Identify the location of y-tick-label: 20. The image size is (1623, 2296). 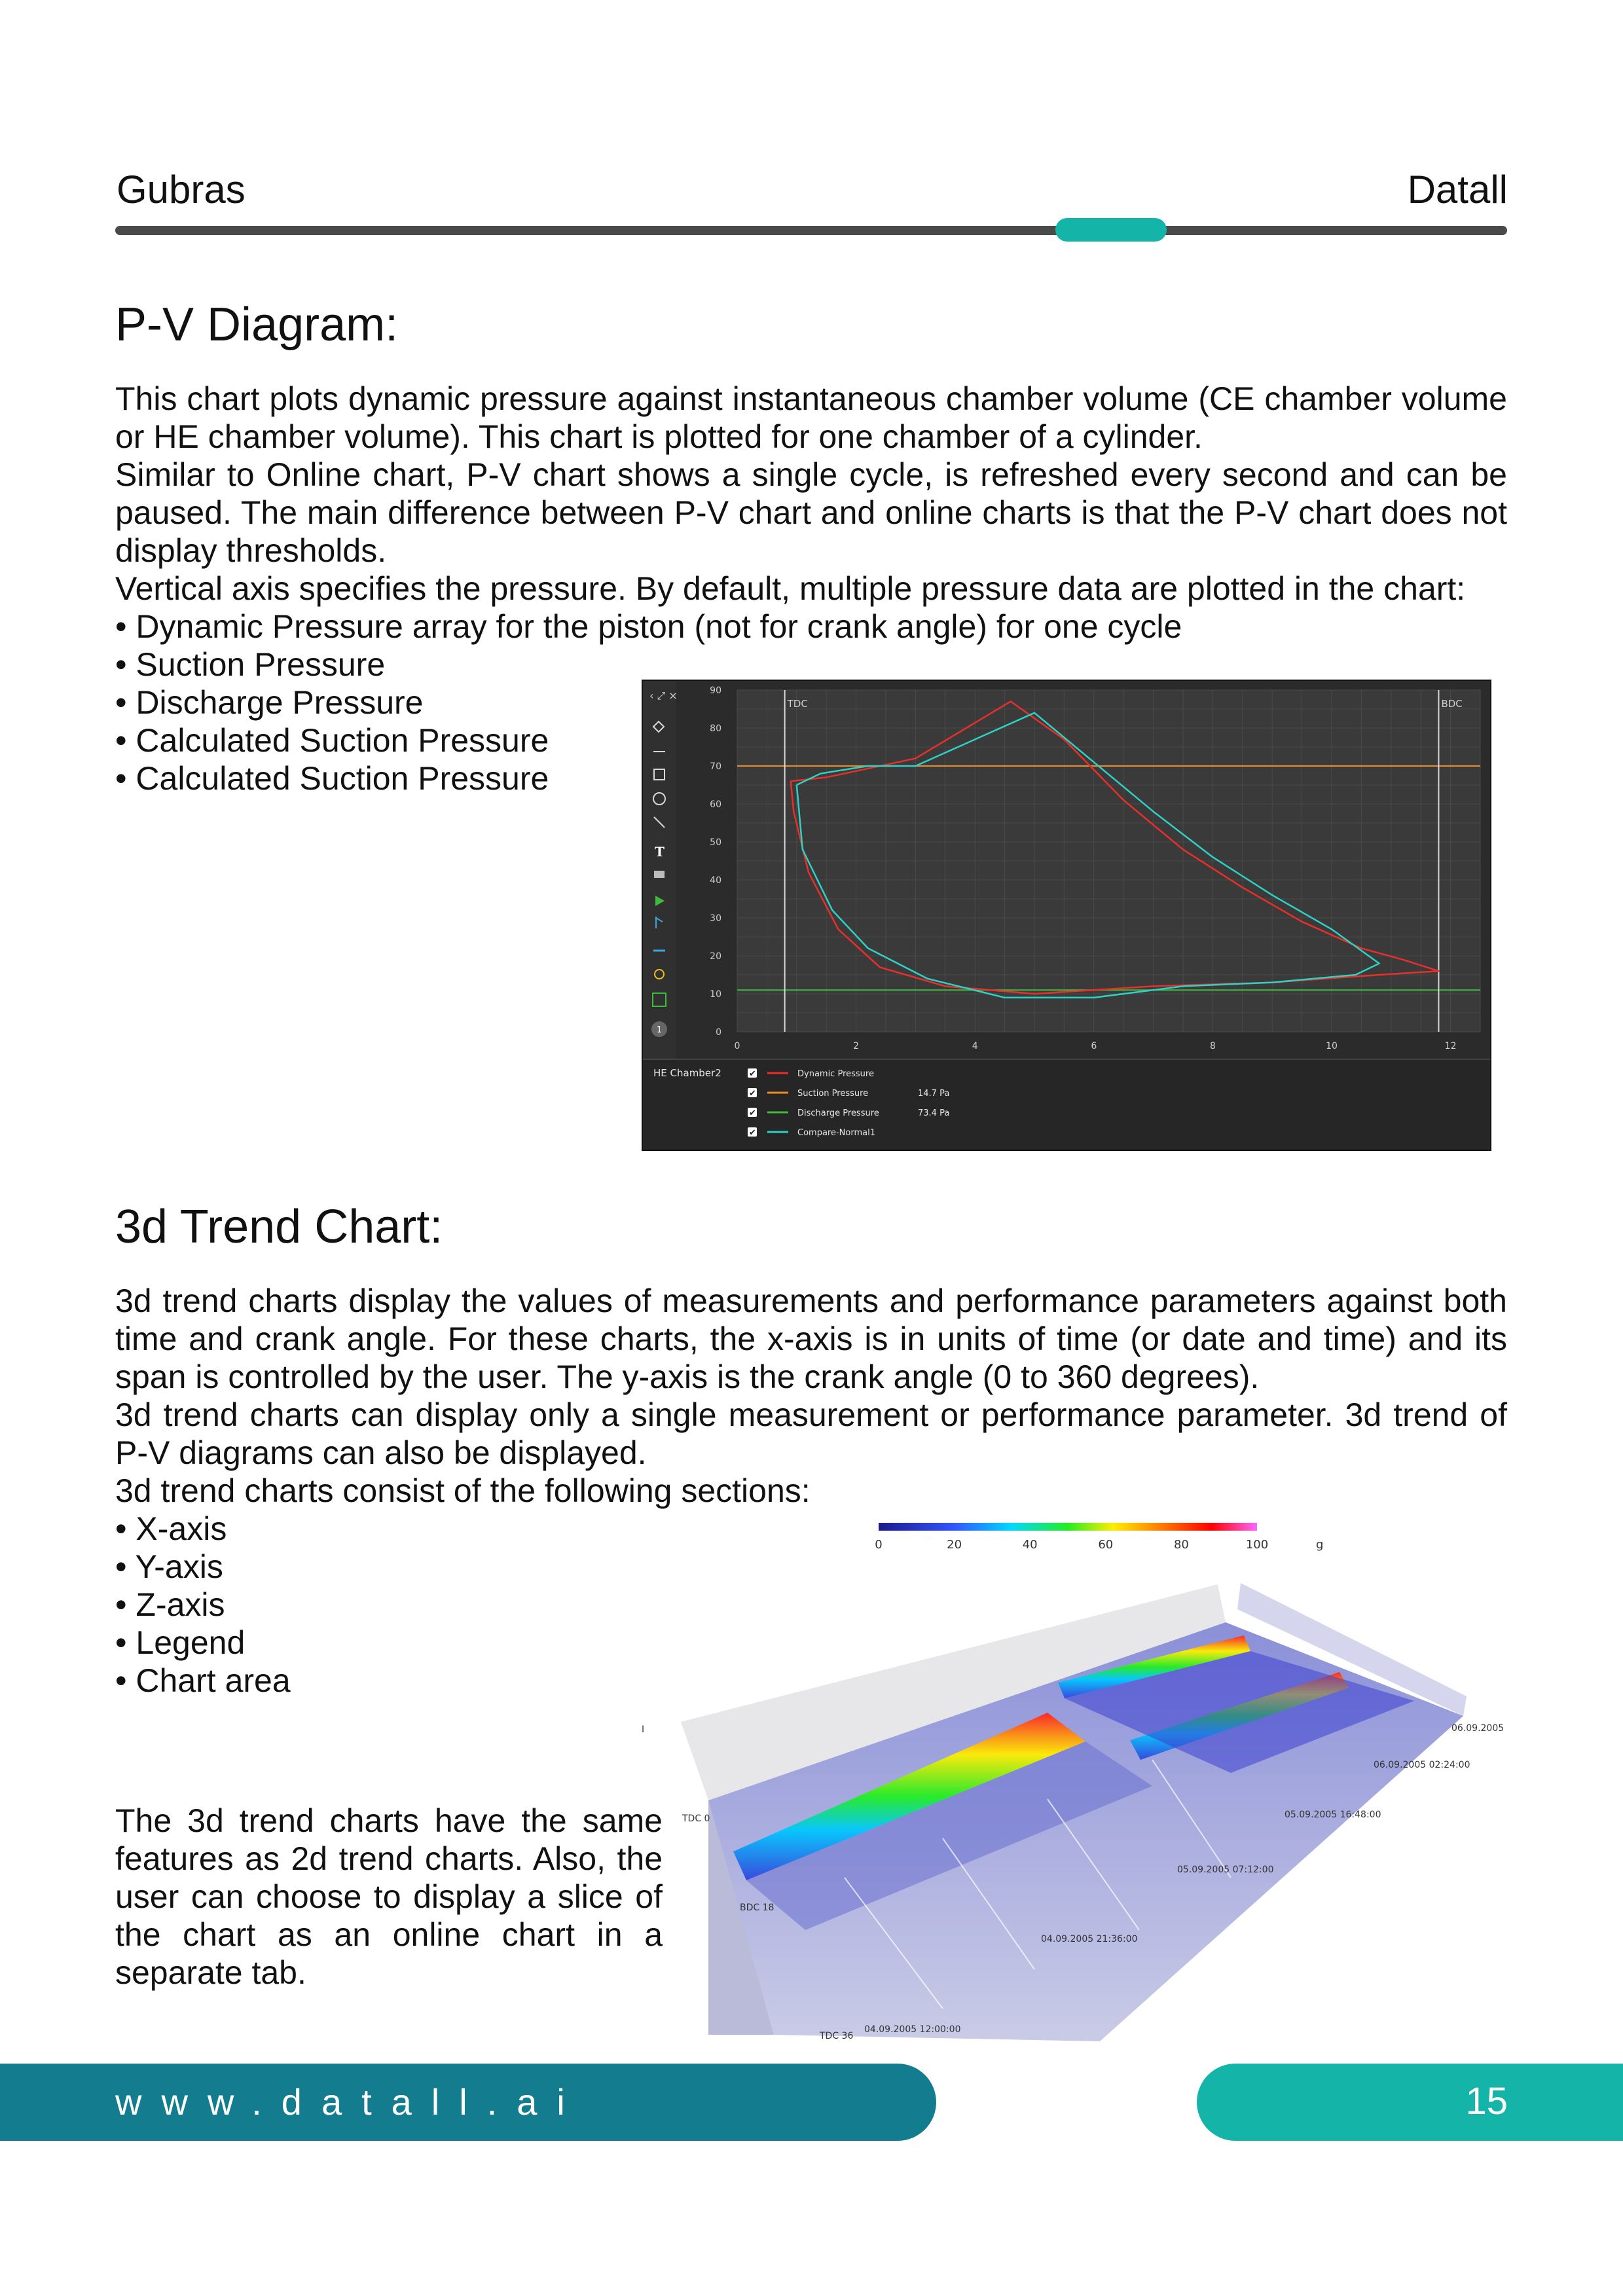
(715, 956).